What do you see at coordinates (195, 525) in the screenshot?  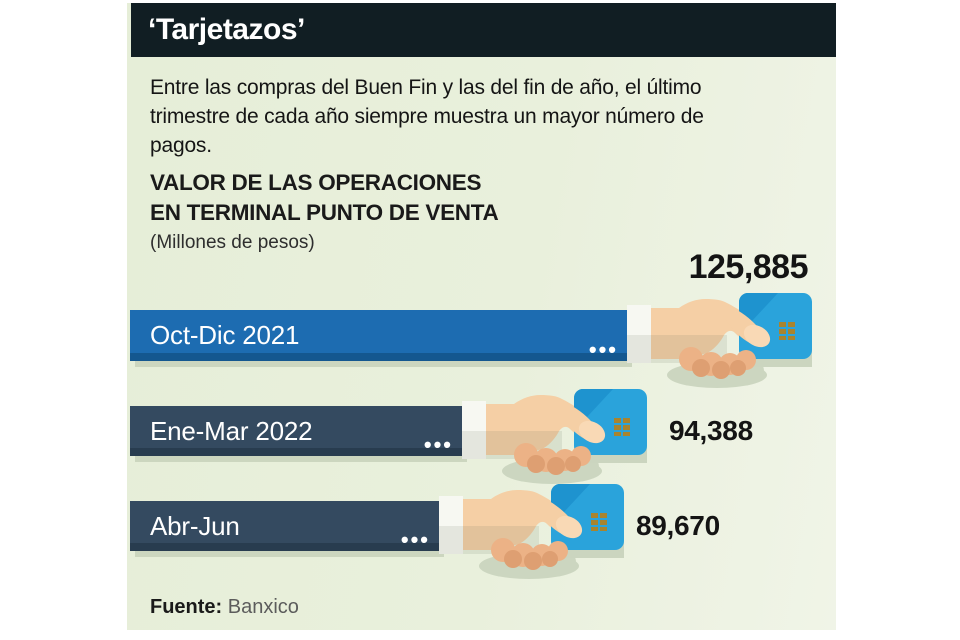 I see `bar-label: Abr-Jun` at bounding box center [195, 525].